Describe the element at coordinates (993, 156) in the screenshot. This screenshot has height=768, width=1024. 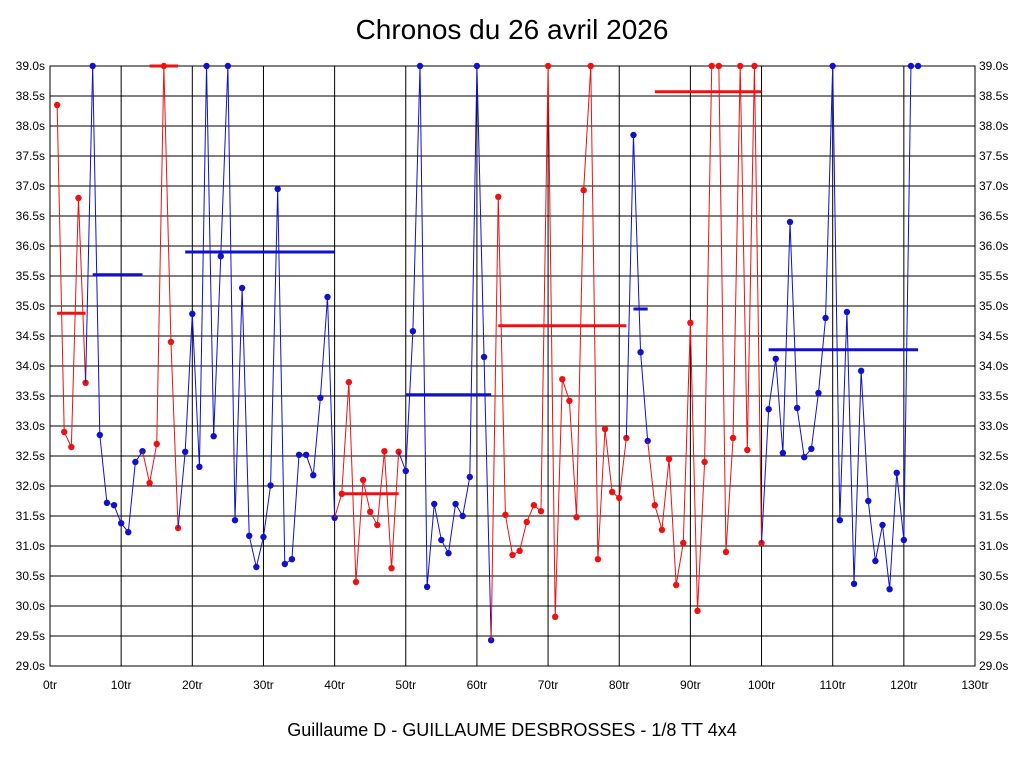
I see `y-tick-label-right: 37.5s` at that location.